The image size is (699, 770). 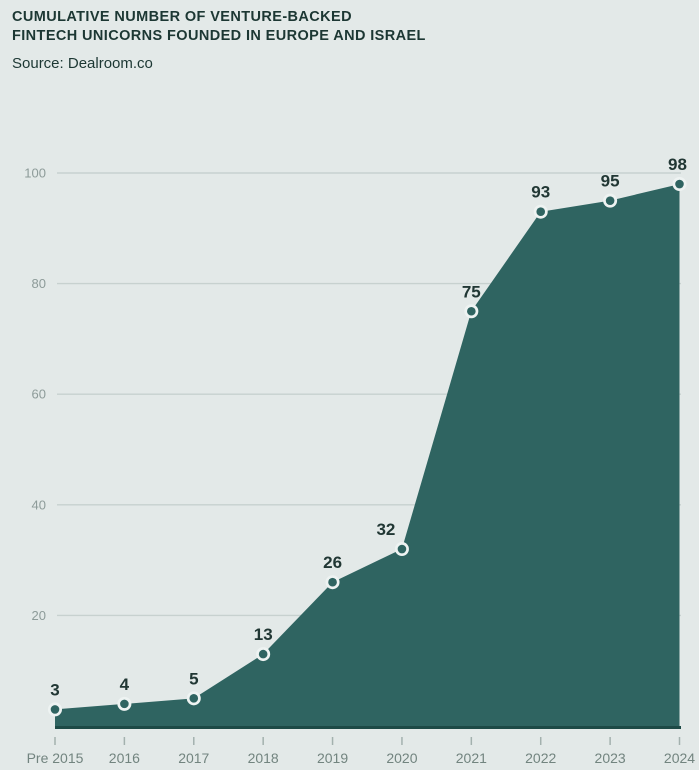 What do you see at coordinates (125, 684) in the screenshot?
I see `data-point-label: 4` at bounding box center [125, 684].